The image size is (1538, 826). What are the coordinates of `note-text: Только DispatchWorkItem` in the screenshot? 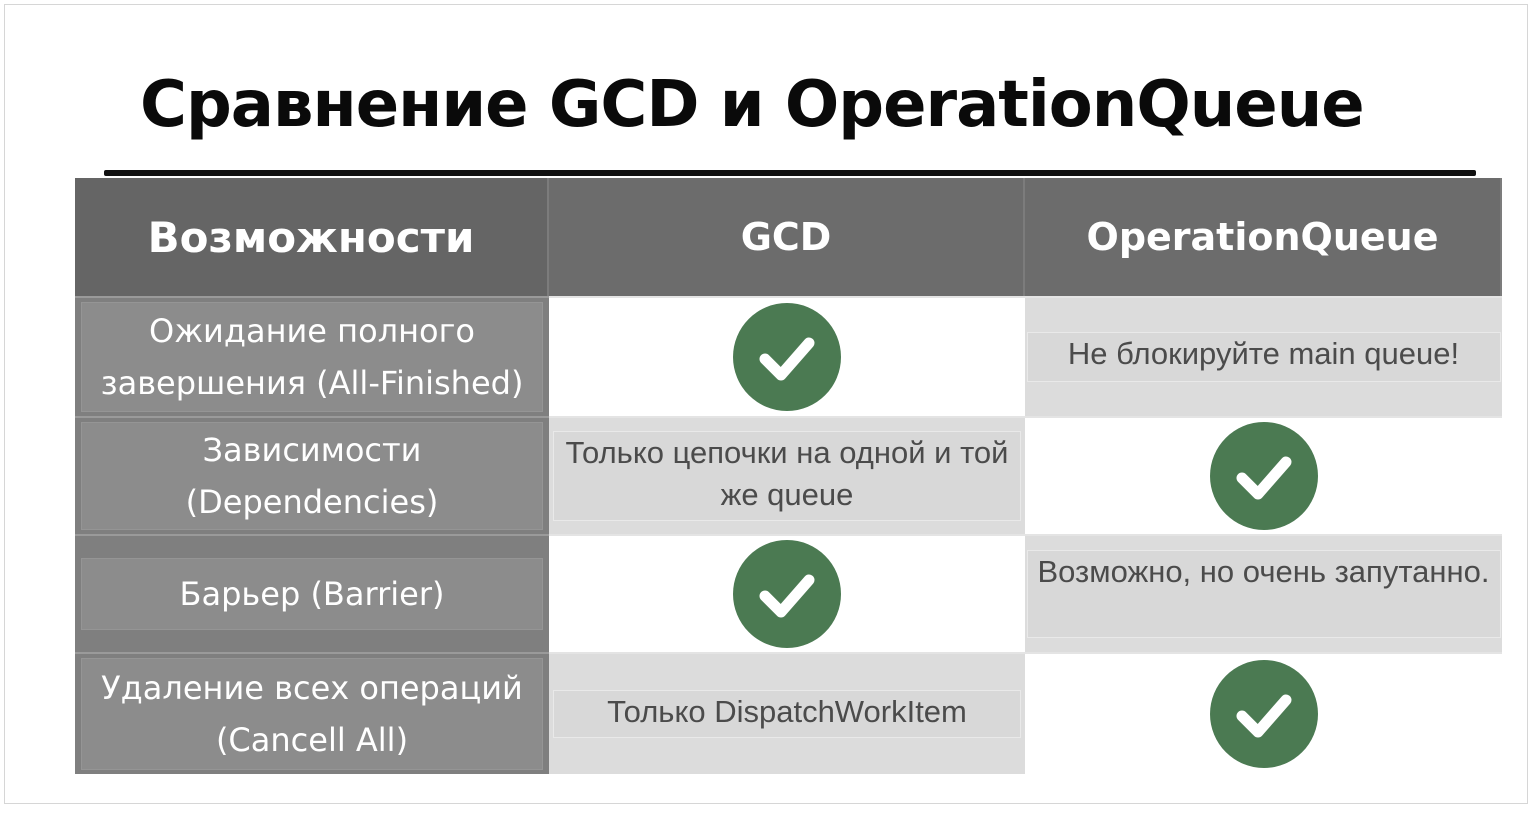 It's located at (787, 714).